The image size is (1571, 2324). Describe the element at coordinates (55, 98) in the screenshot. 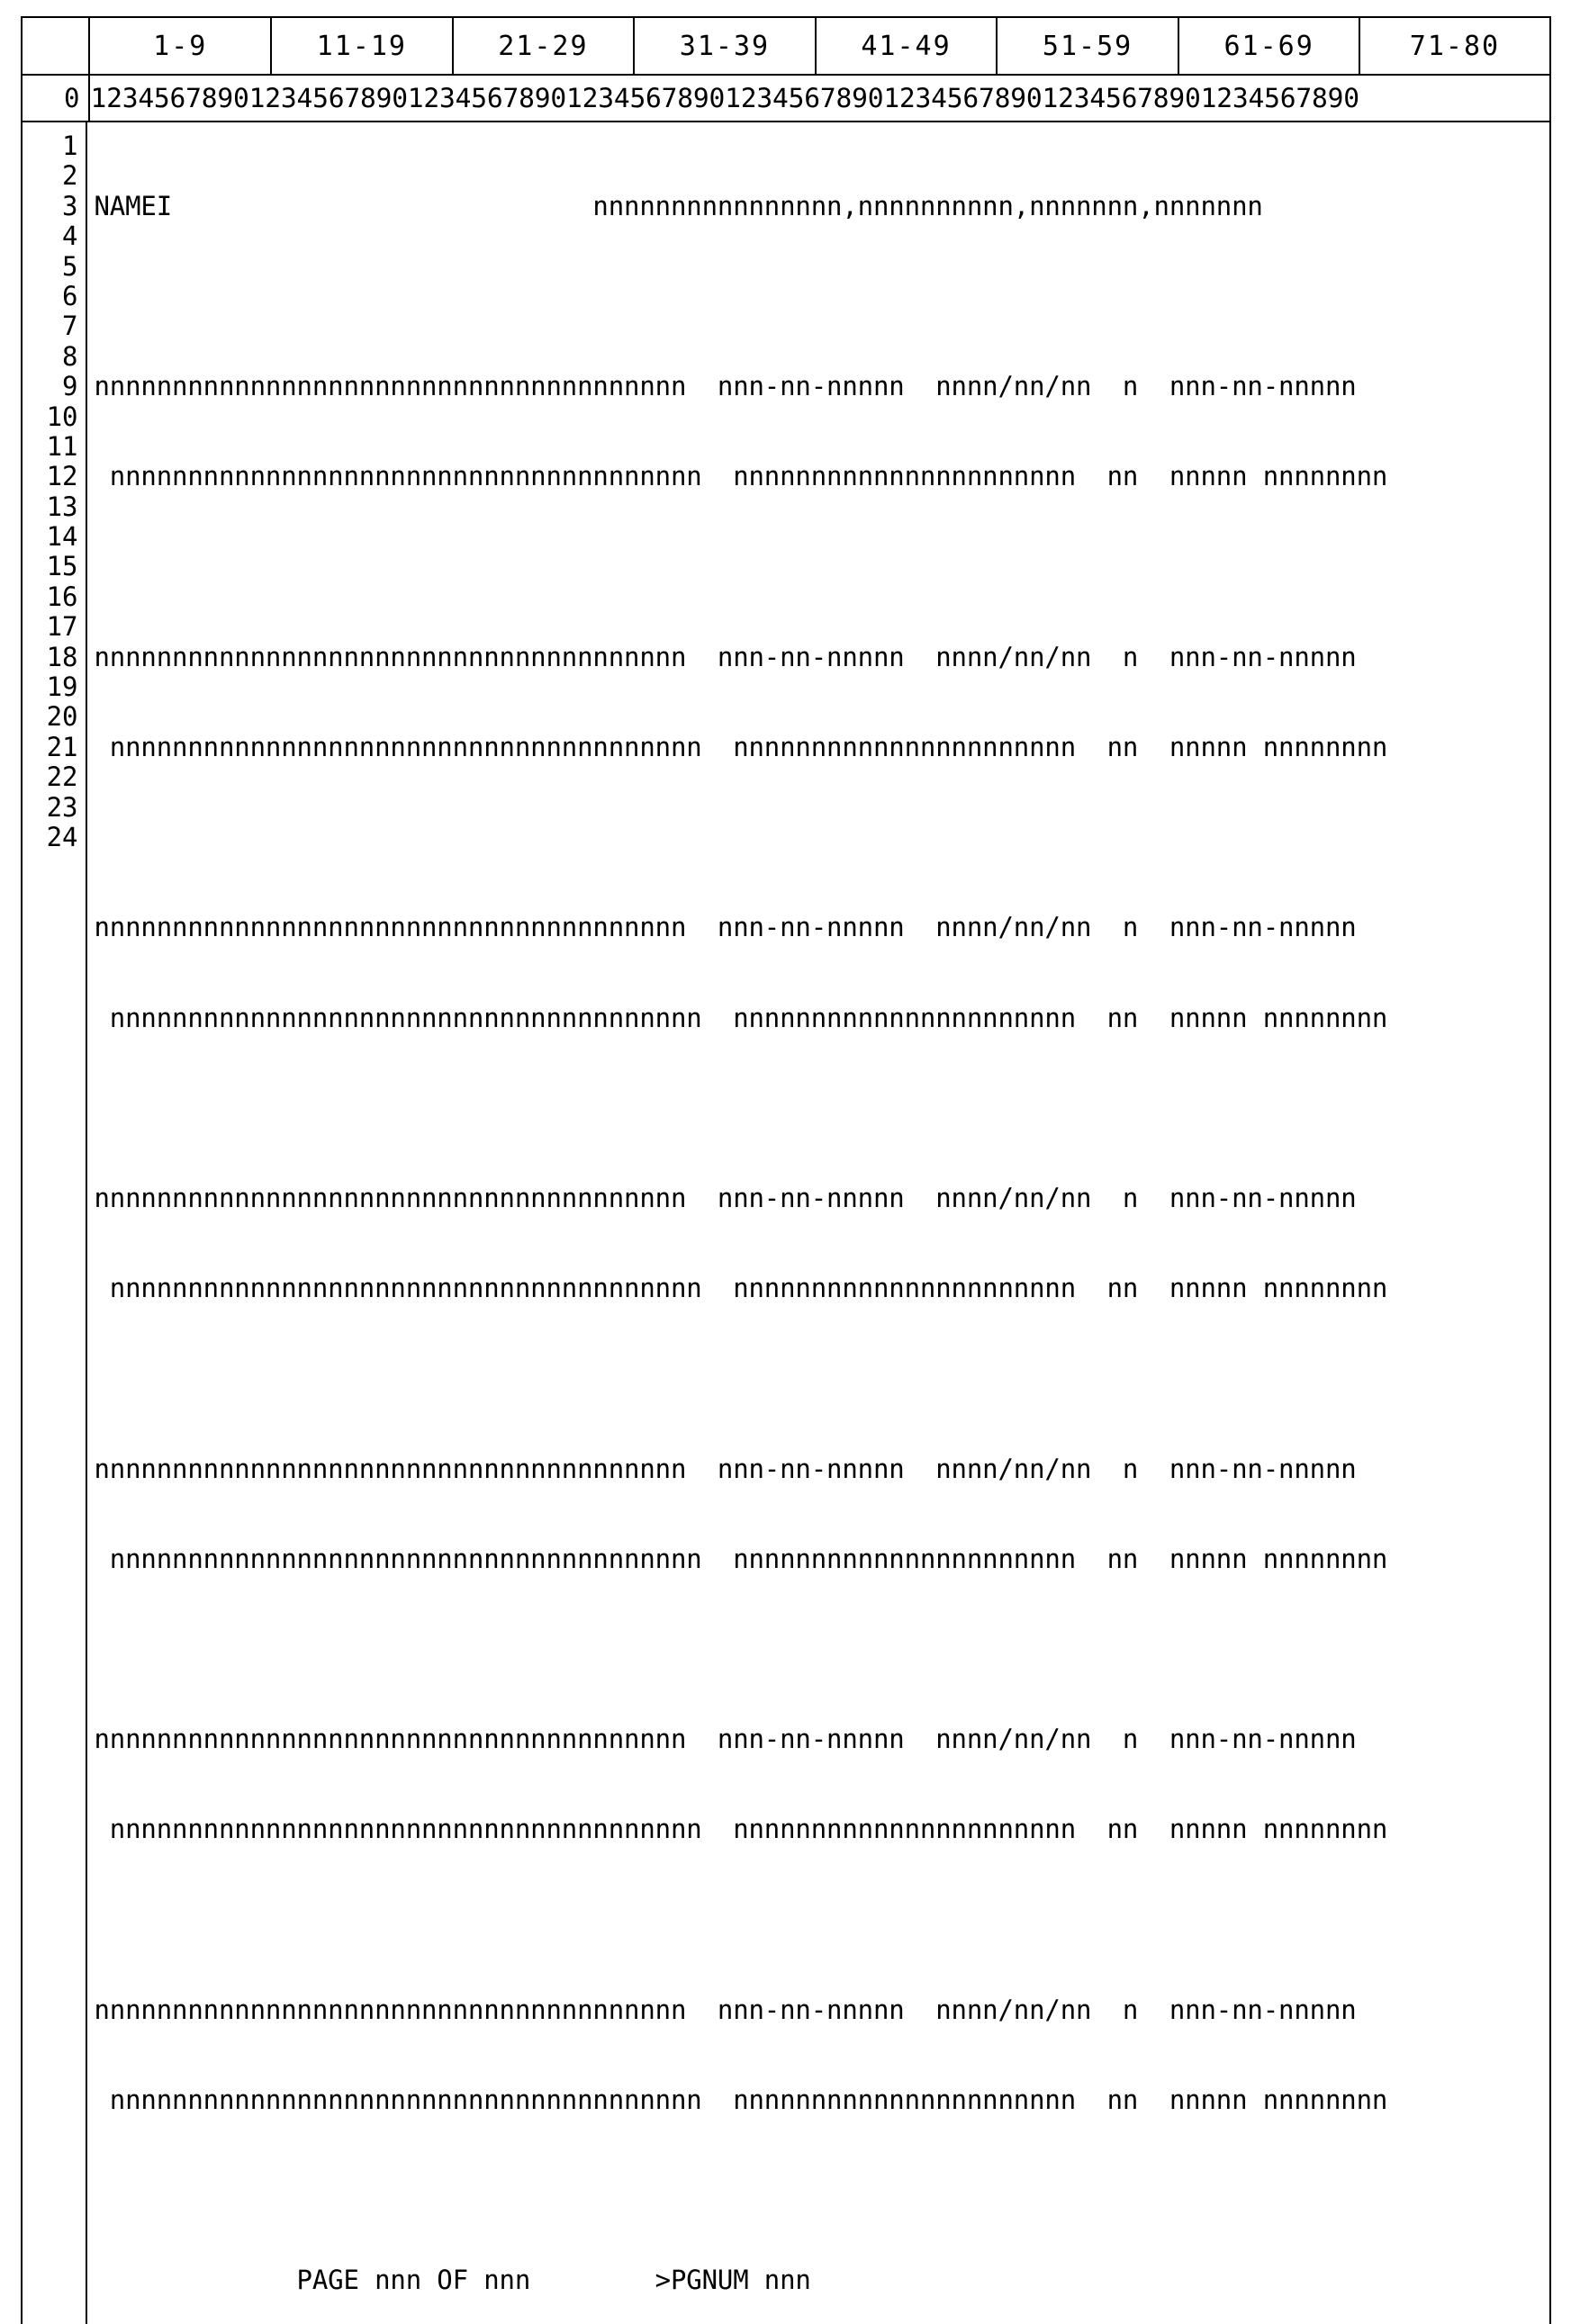

I see `ruler-line-number-0: 0` at that location.